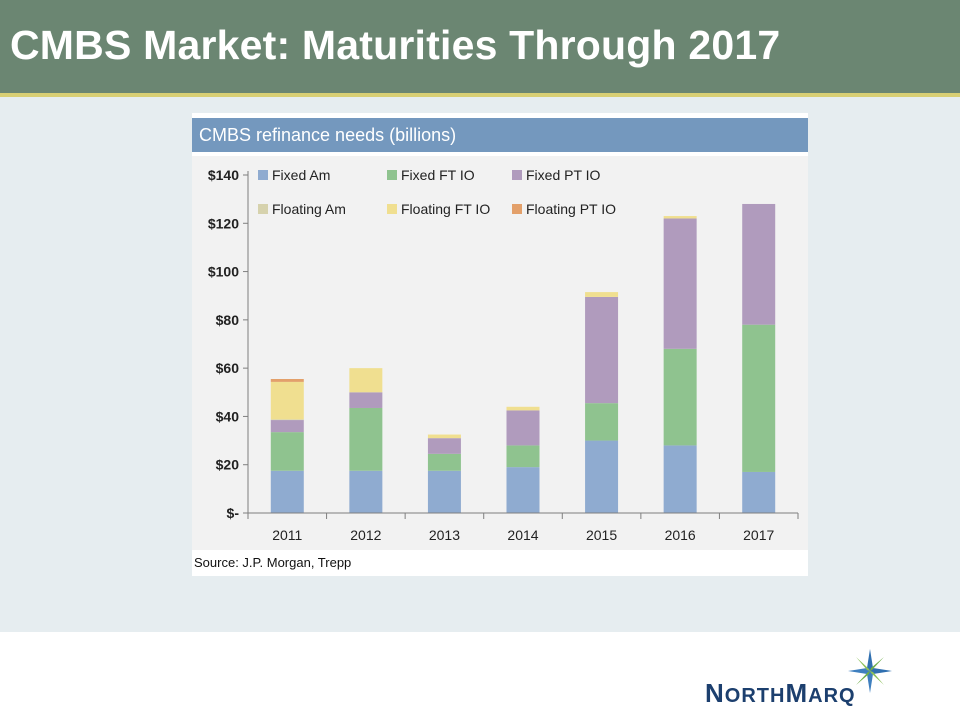  Describe the element at coordinates (233, 513) in the screenshot. I see `y-tick-label: $-` at that location.